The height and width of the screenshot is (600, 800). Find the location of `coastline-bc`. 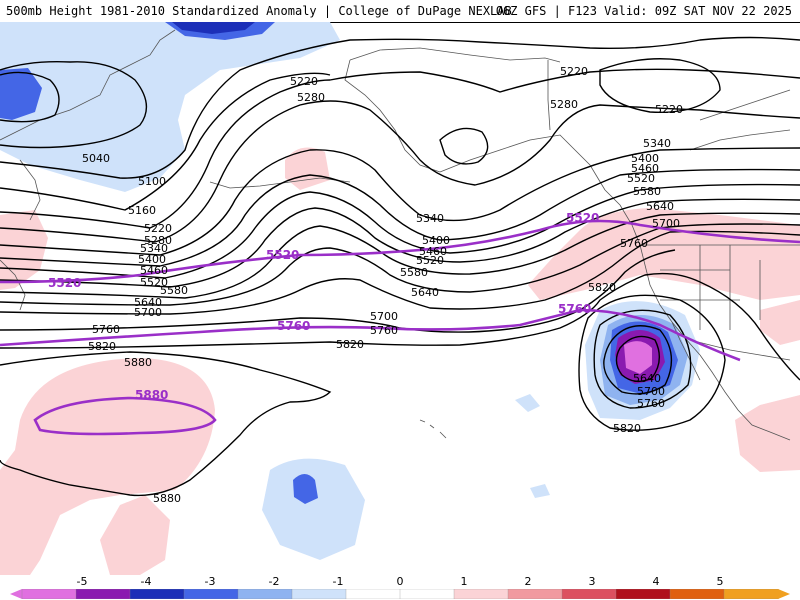

coastline-bc is located at coordinates (622, 217).